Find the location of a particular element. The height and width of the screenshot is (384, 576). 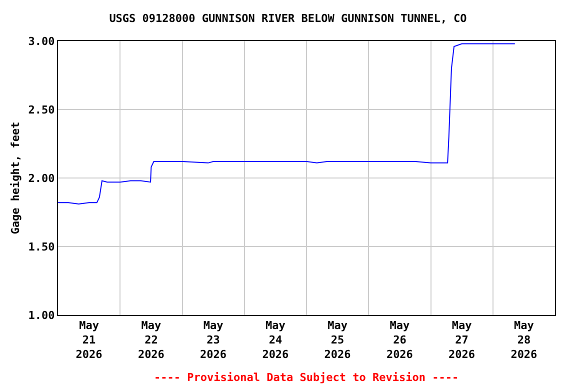

y-tick-label: 2.50 is located at coordinates (41, 109).